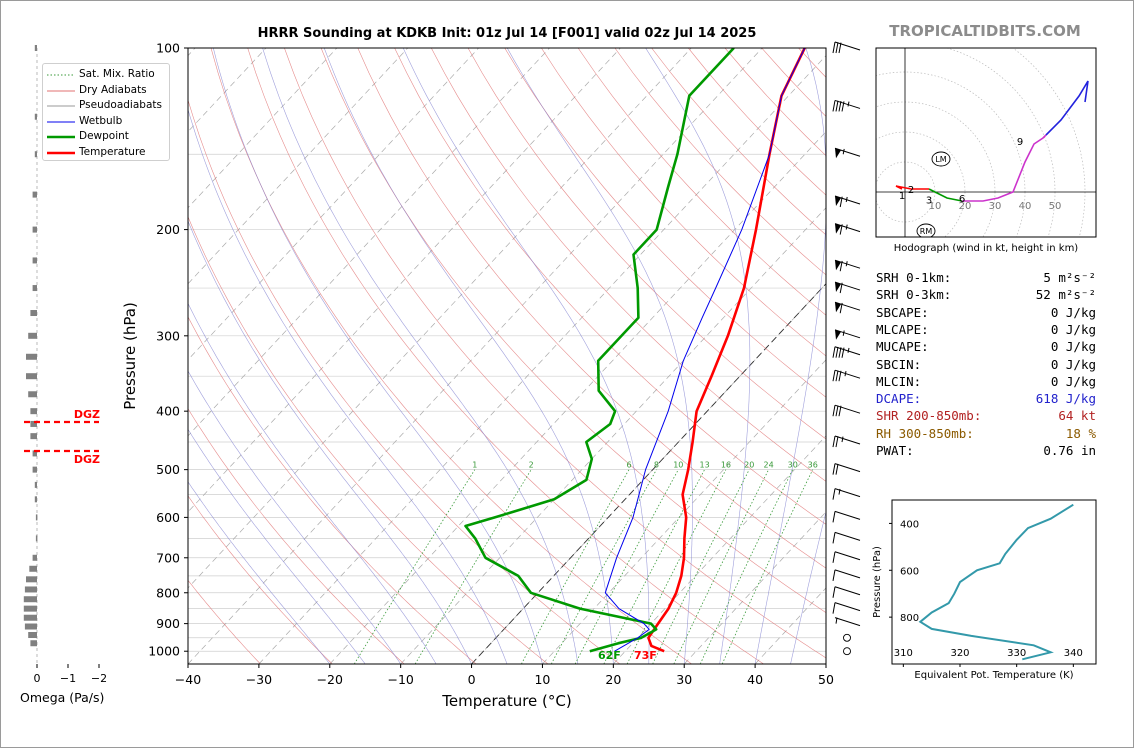 This screenshot has width=1134, height=748. What do you see at coordinates (985, 31) in the screenshot?
I see `brand-watermark: TROPICALTIDBITS.COM` at bounding box center [985, 31].